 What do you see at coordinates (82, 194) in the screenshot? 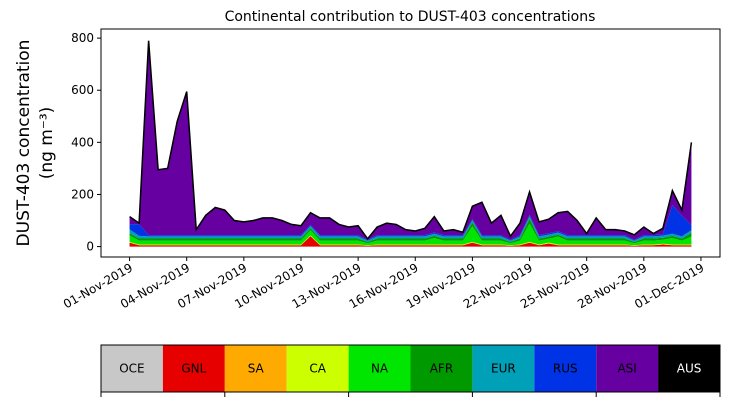
I see `y-tick-label: 200` at bounding box center [82, 194].